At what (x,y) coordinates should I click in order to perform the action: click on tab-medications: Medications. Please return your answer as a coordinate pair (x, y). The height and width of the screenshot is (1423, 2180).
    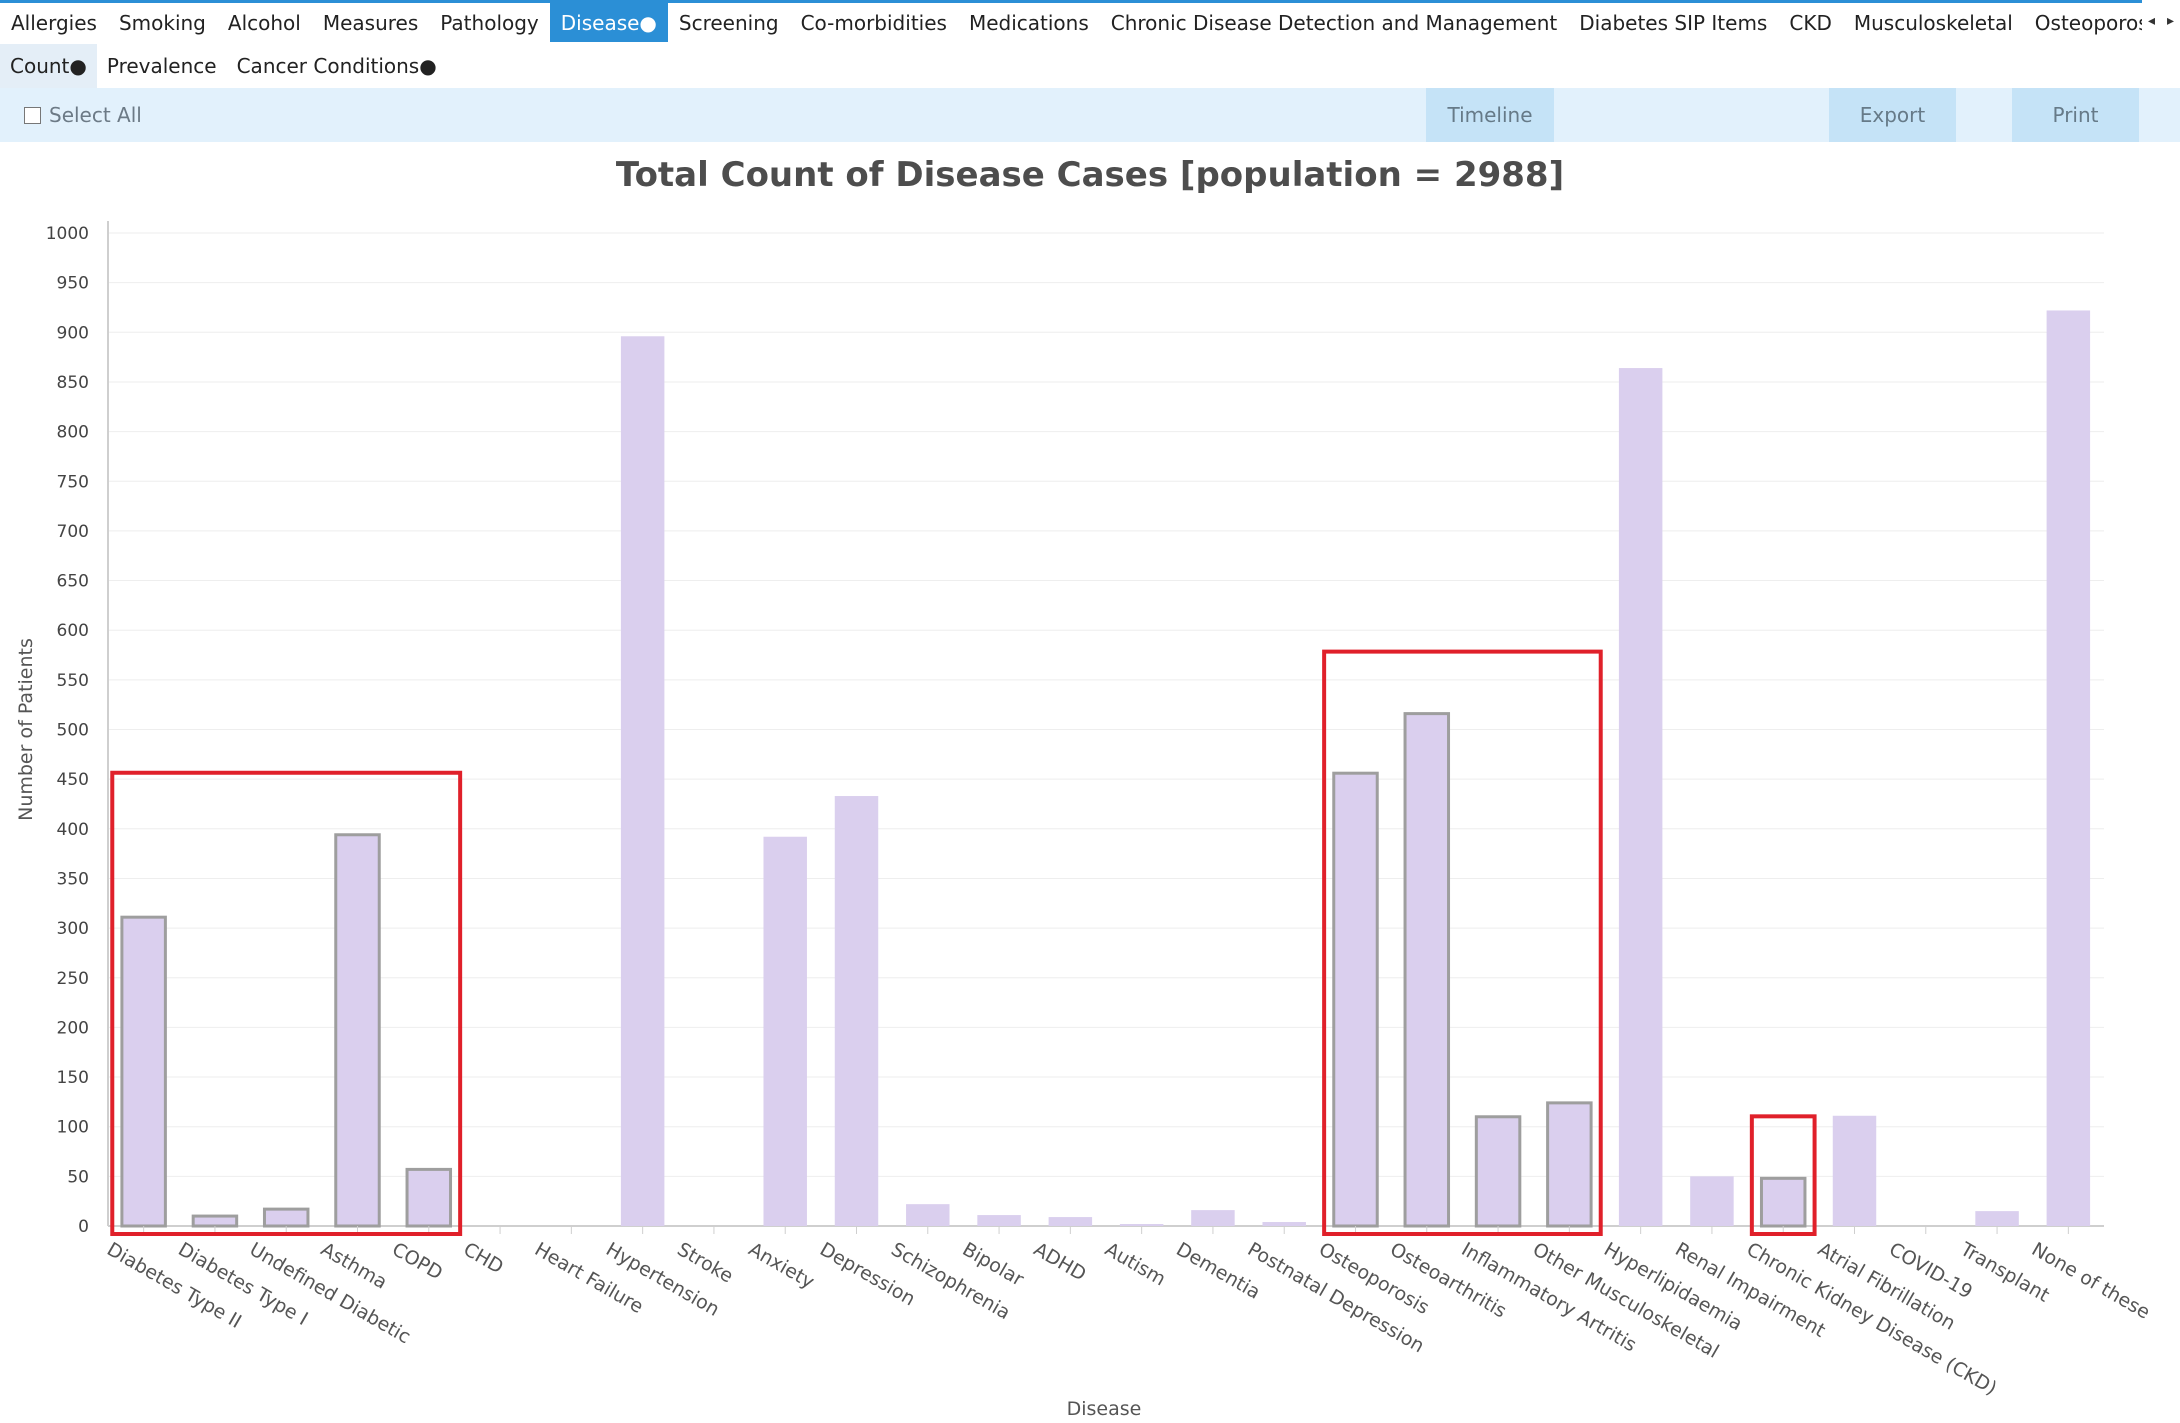
    Looking at the image, I should click on (1028, 22).